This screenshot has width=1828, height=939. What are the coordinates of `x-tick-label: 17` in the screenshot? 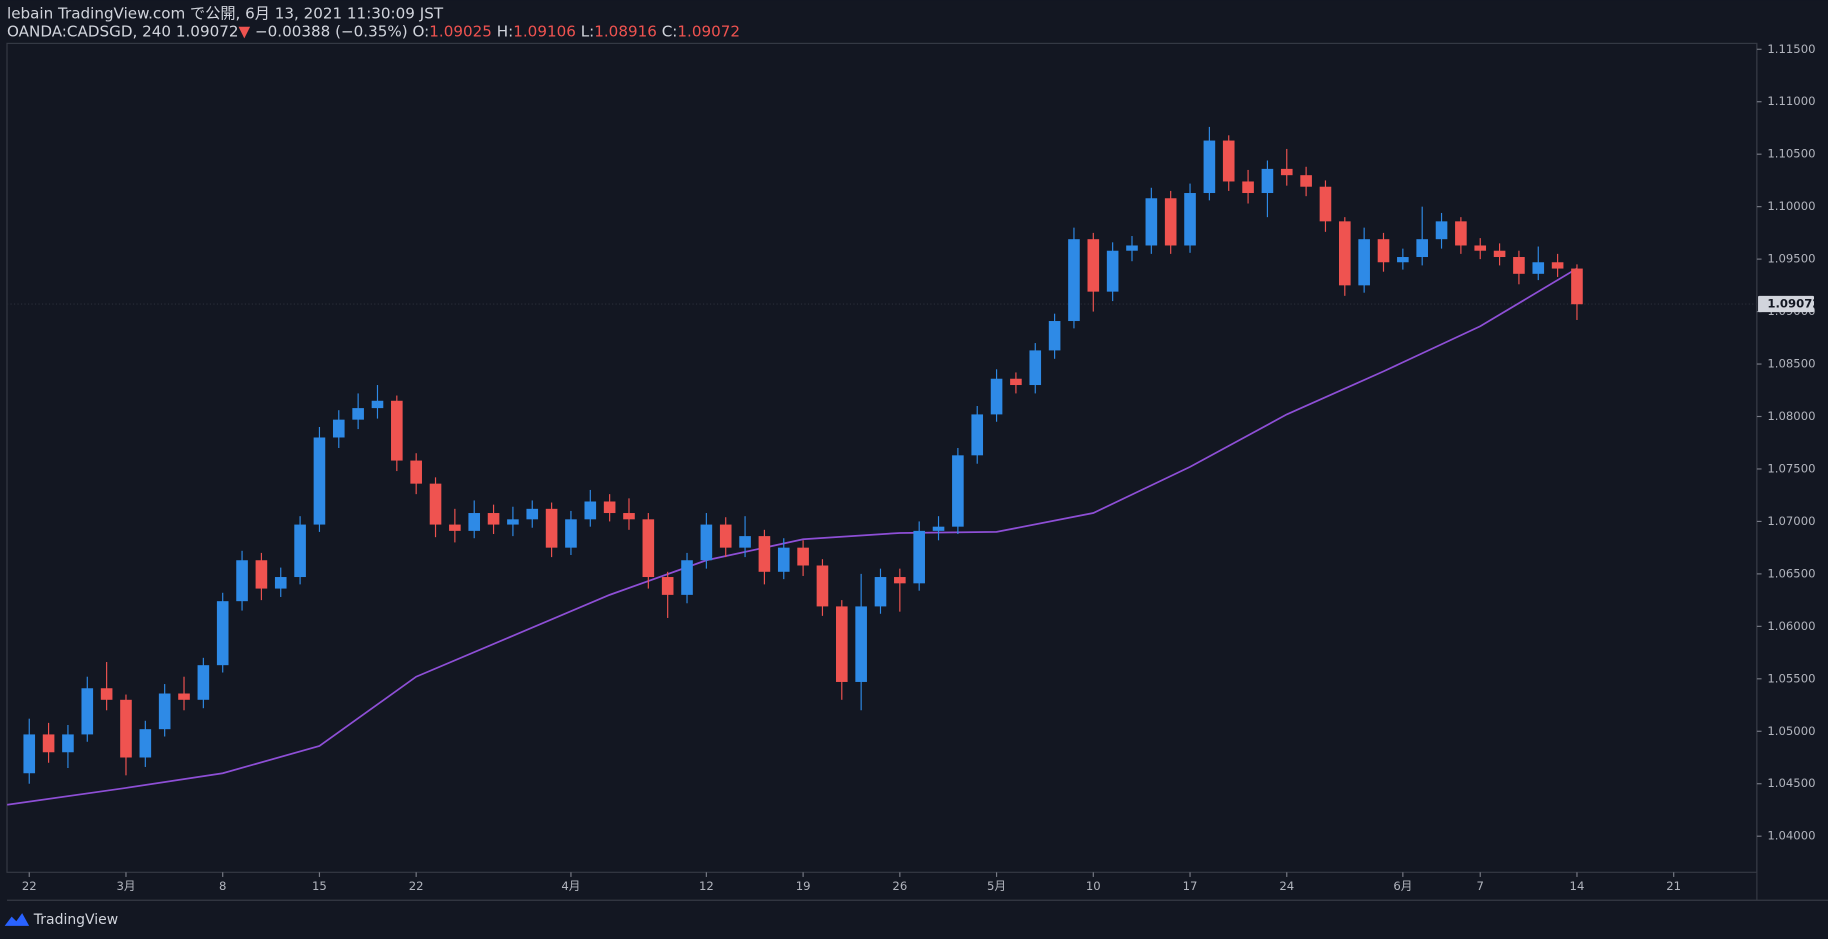 It's located at (1190, 886).